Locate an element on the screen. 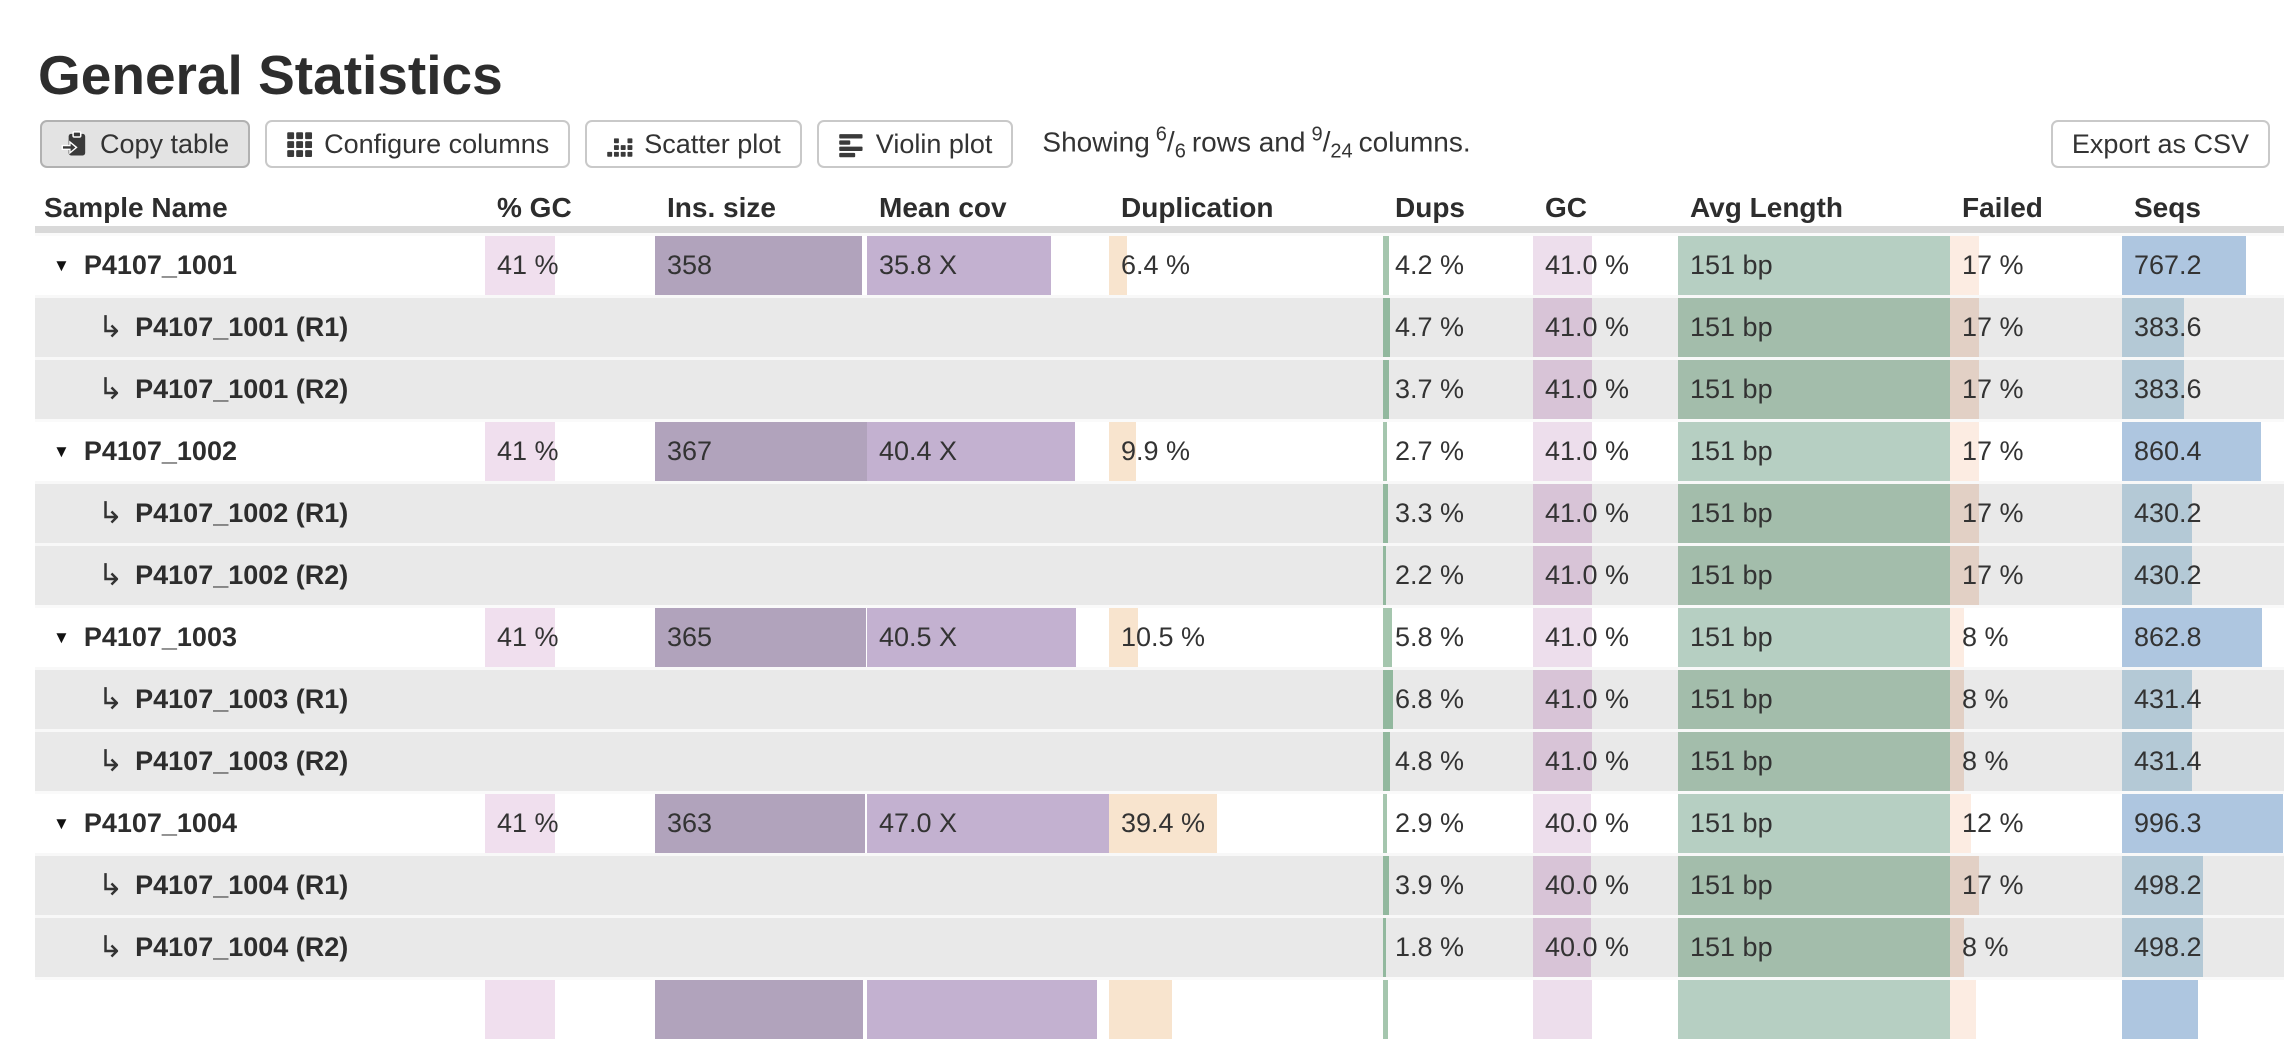 Image resolution: width=2284 pixels, height=1039 pixels. dups-value: 4.2 % is located at coordinates (1430, 265).